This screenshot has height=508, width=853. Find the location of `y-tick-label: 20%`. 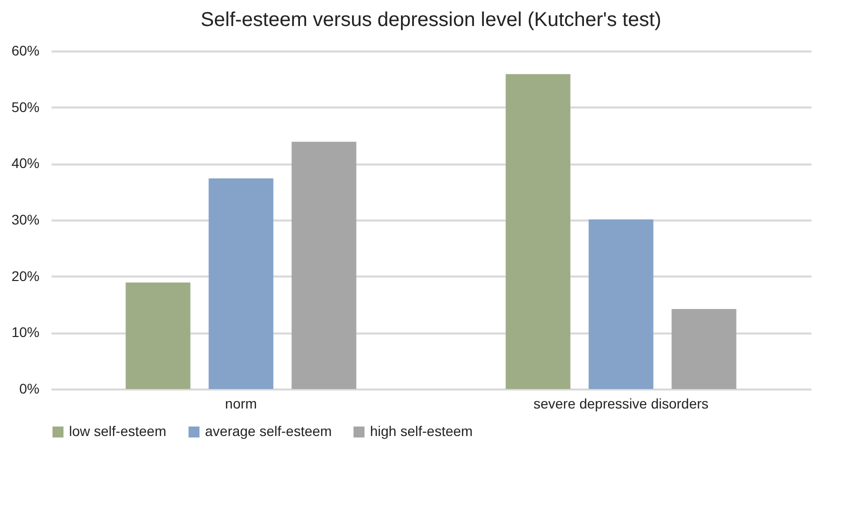

y-tick-label: 20% is located at coordinates (25, 276).